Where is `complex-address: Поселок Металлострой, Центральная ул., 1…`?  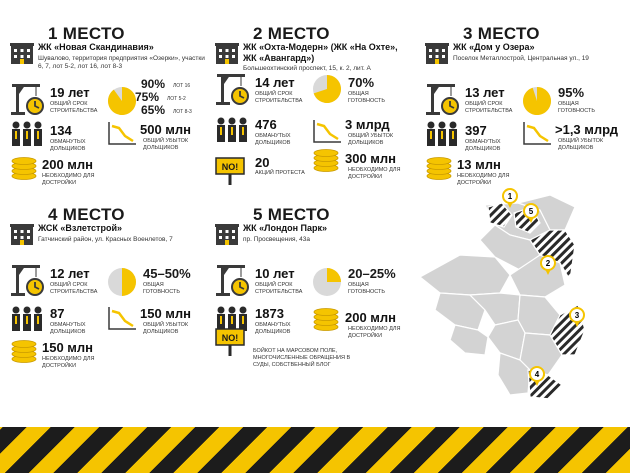
complex-address: Поселок Металлострой, Центральная ул., 1… is located at coordinates (521, 58).